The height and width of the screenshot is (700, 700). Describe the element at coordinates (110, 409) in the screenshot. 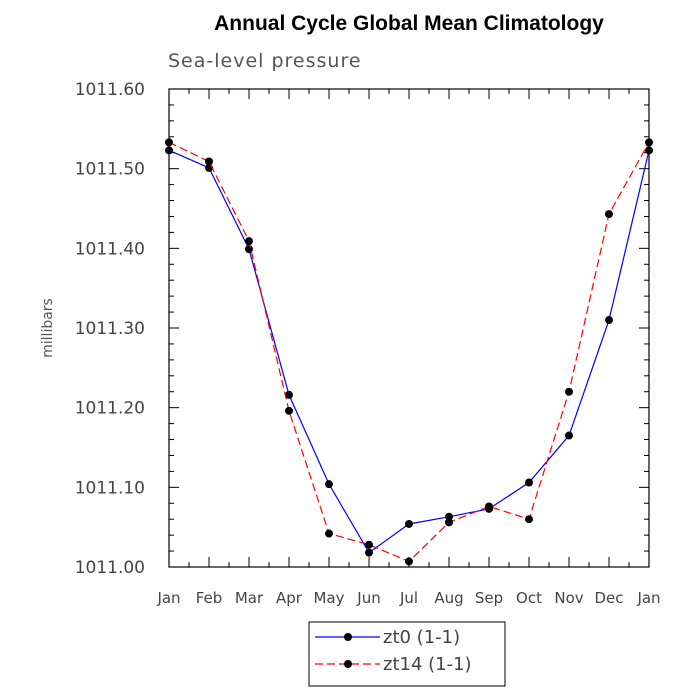

I see `y-tick-label: 1011.20` at that location.